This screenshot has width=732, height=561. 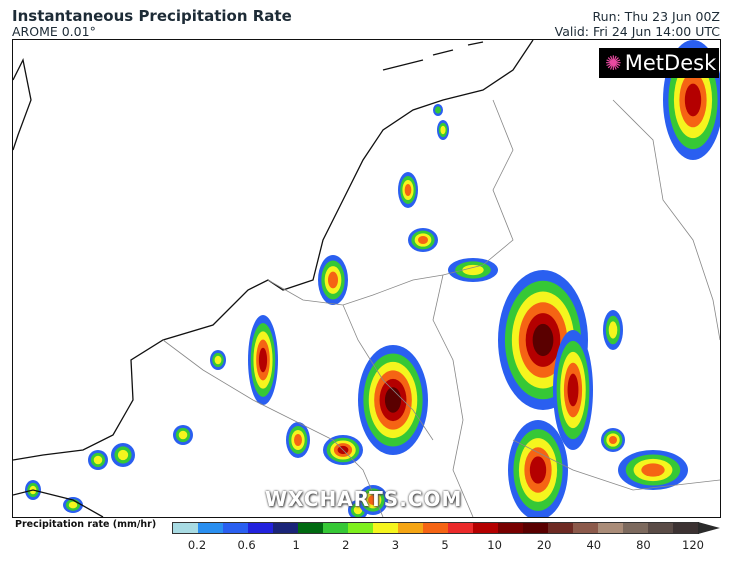 What do you see at coordinates (670, 63) in the screenshot?
I see `logo-text: MetDesk` at bounding box center [670, 63].